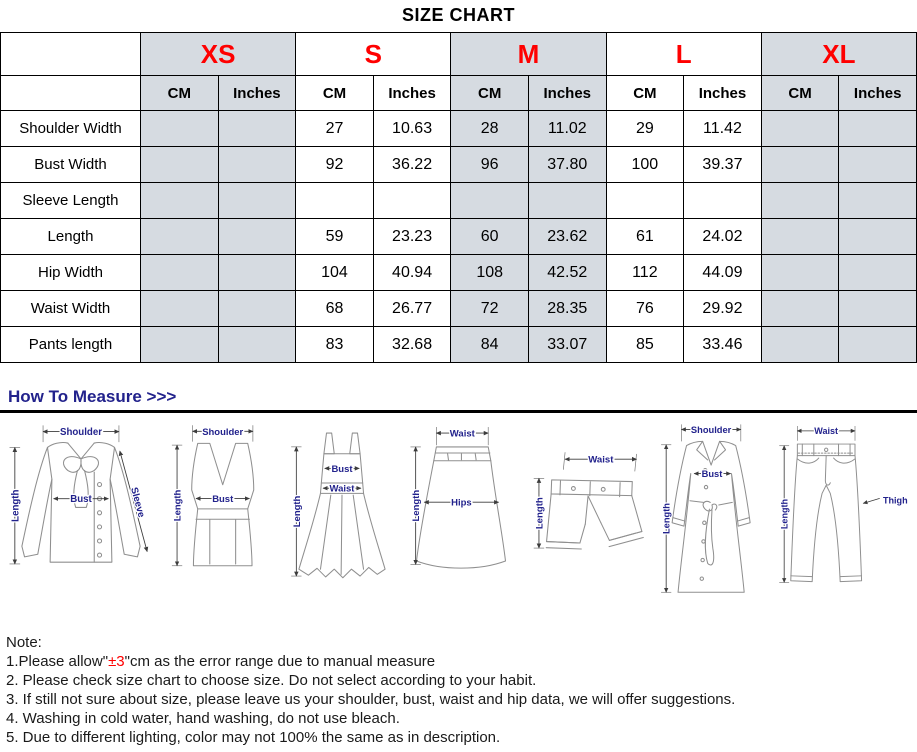  I want to click on pants-diagram: Waist Length Thigh, so click(843, 504).